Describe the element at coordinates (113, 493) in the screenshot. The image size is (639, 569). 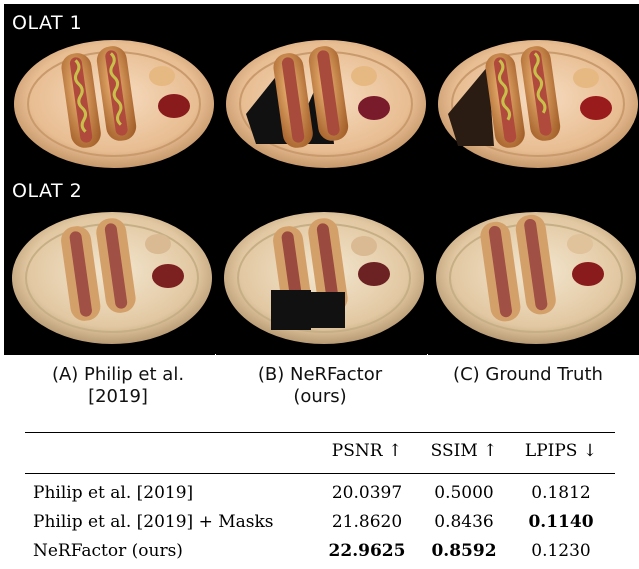
I see `row-method-philip: Philip et al. [2019]` at that location.